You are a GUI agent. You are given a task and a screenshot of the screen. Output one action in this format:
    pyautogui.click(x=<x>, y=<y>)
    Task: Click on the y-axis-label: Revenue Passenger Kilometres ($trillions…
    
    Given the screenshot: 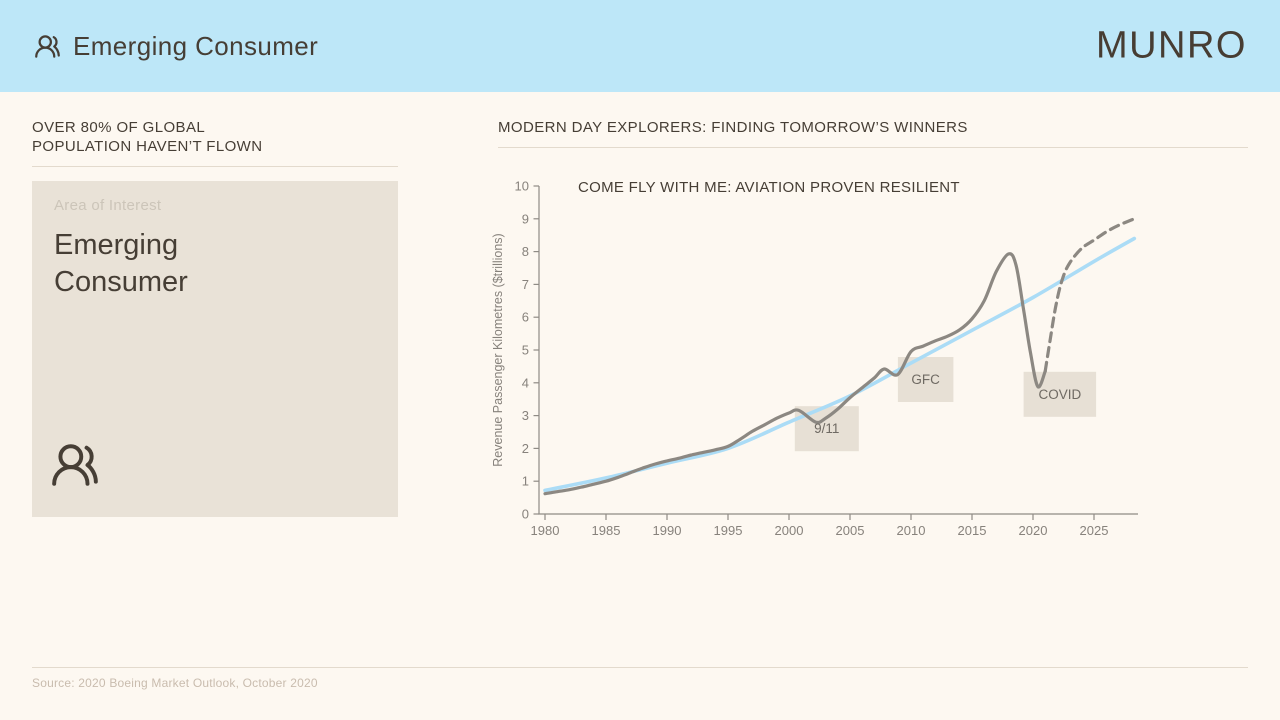 What is the action you would take?
    pyautogui.click(x=498, y=349)
    